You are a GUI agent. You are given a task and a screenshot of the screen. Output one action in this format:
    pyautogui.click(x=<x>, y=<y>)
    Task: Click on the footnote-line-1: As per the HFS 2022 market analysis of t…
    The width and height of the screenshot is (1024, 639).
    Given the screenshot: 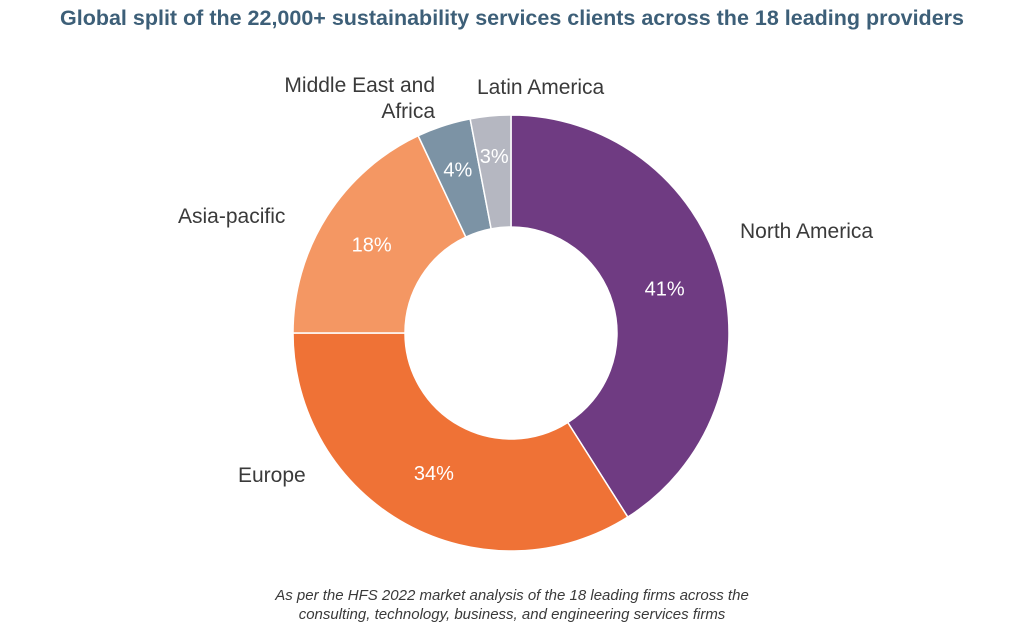 What is the action you would take?
    pyautogui.click(x=512, y=595)
    